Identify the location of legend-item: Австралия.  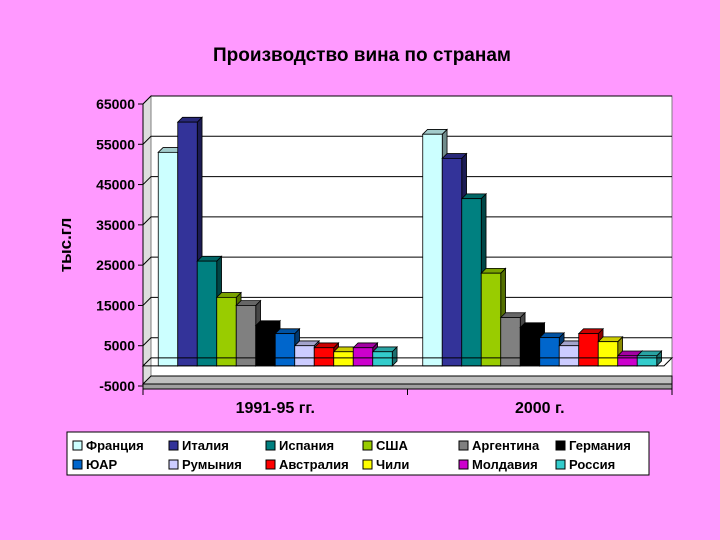
(307, 464).